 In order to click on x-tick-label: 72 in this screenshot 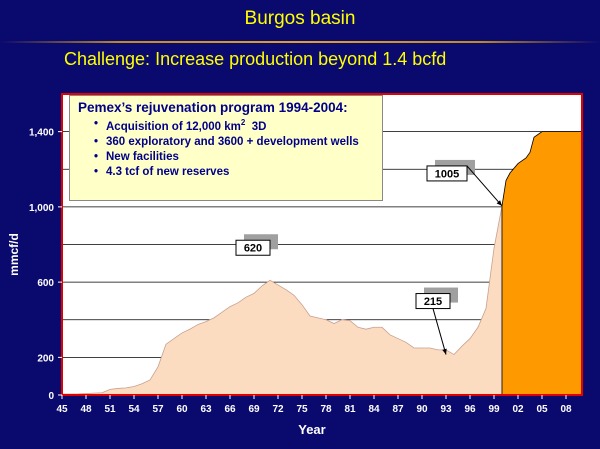, I will do `click(278, 409)`.